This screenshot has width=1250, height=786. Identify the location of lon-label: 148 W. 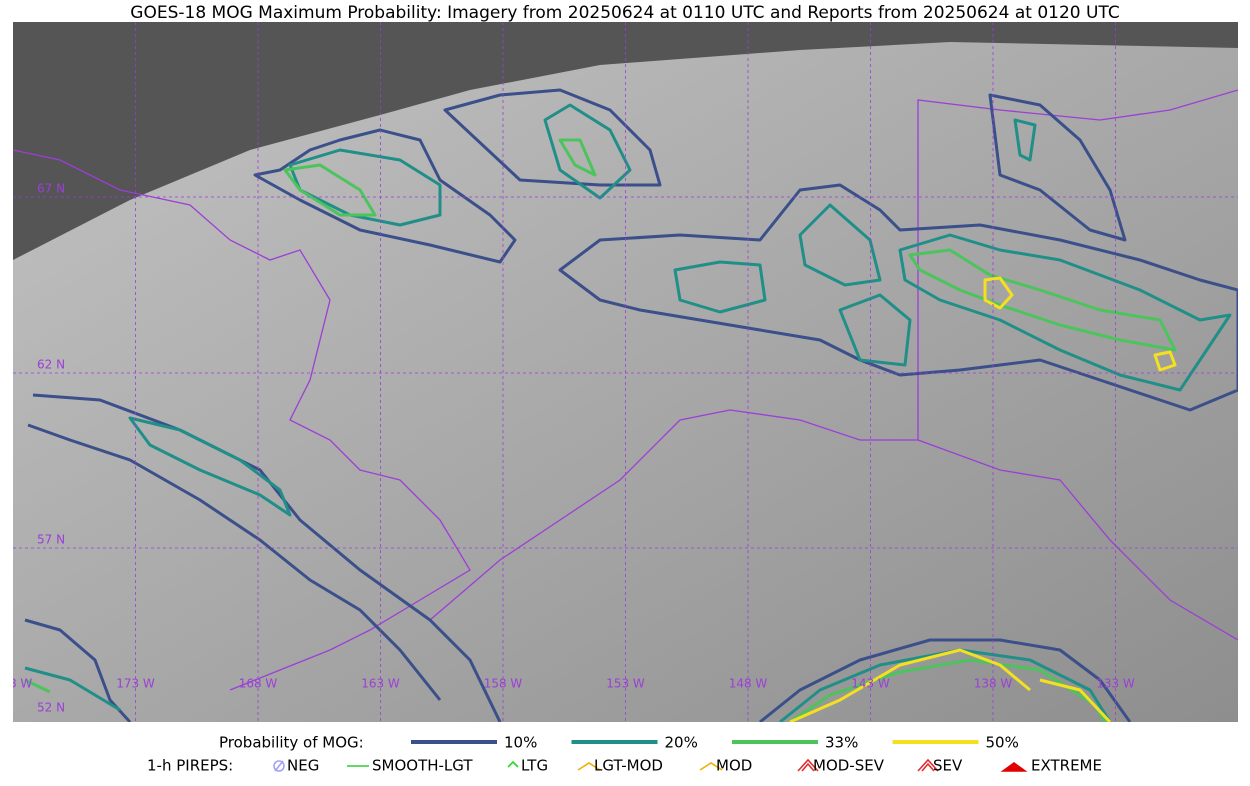
(748, 684).